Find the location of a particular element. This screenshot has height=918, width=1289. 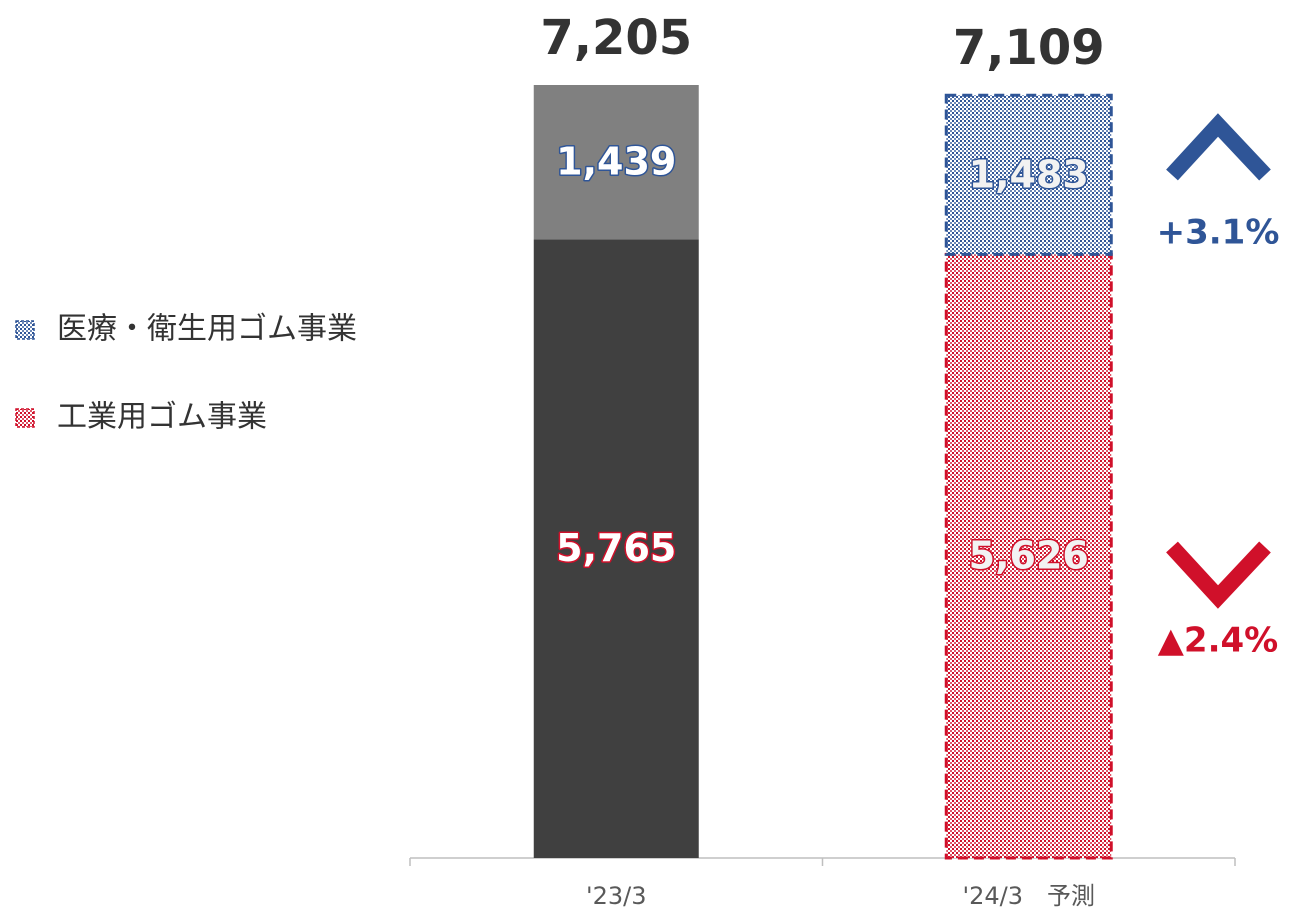

annotation: +3.1% is located at coordinates (1218, 233).